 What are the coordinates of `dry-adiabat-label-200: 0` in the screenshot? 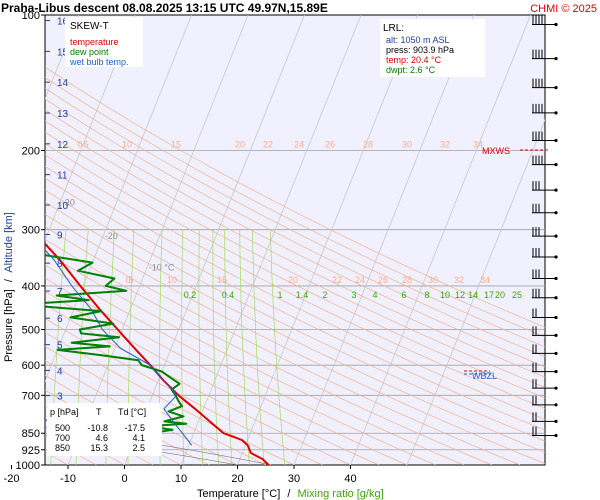 It's located at (79, 144).